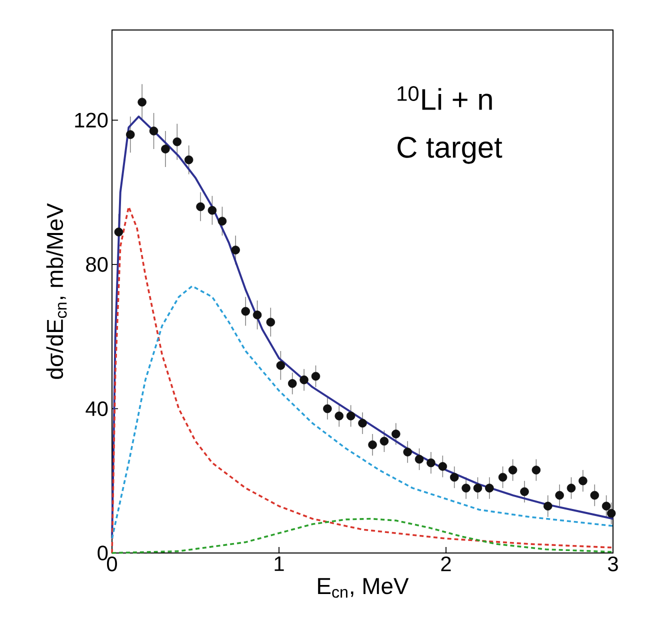 This screenshot has height=638, width=646. I want to click on y-tick-label: 0, so click(103, 553).